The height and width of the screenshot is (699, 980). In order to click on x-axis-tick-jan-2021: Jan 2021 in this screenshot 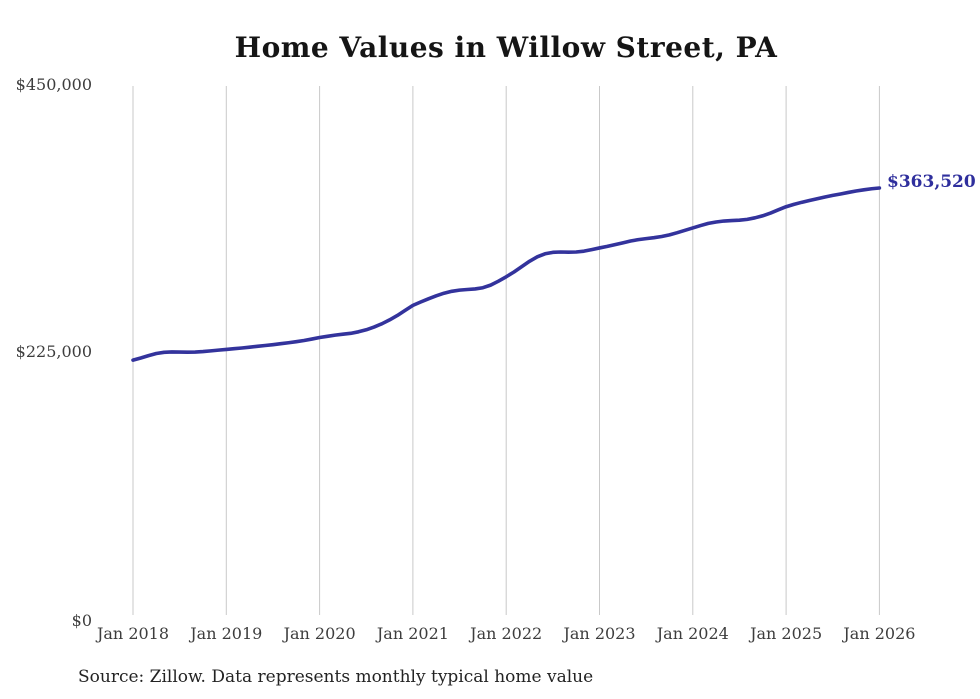, I will do `click(412, 633)`.